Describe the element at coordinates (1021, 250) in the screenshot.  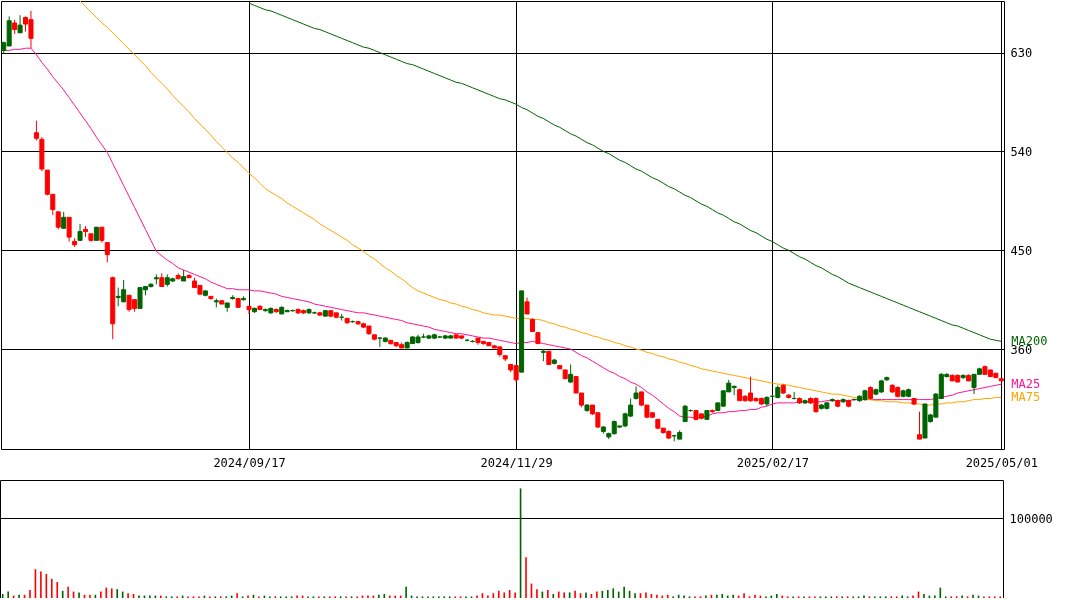
I see `y-tick-label: 450` at that location.